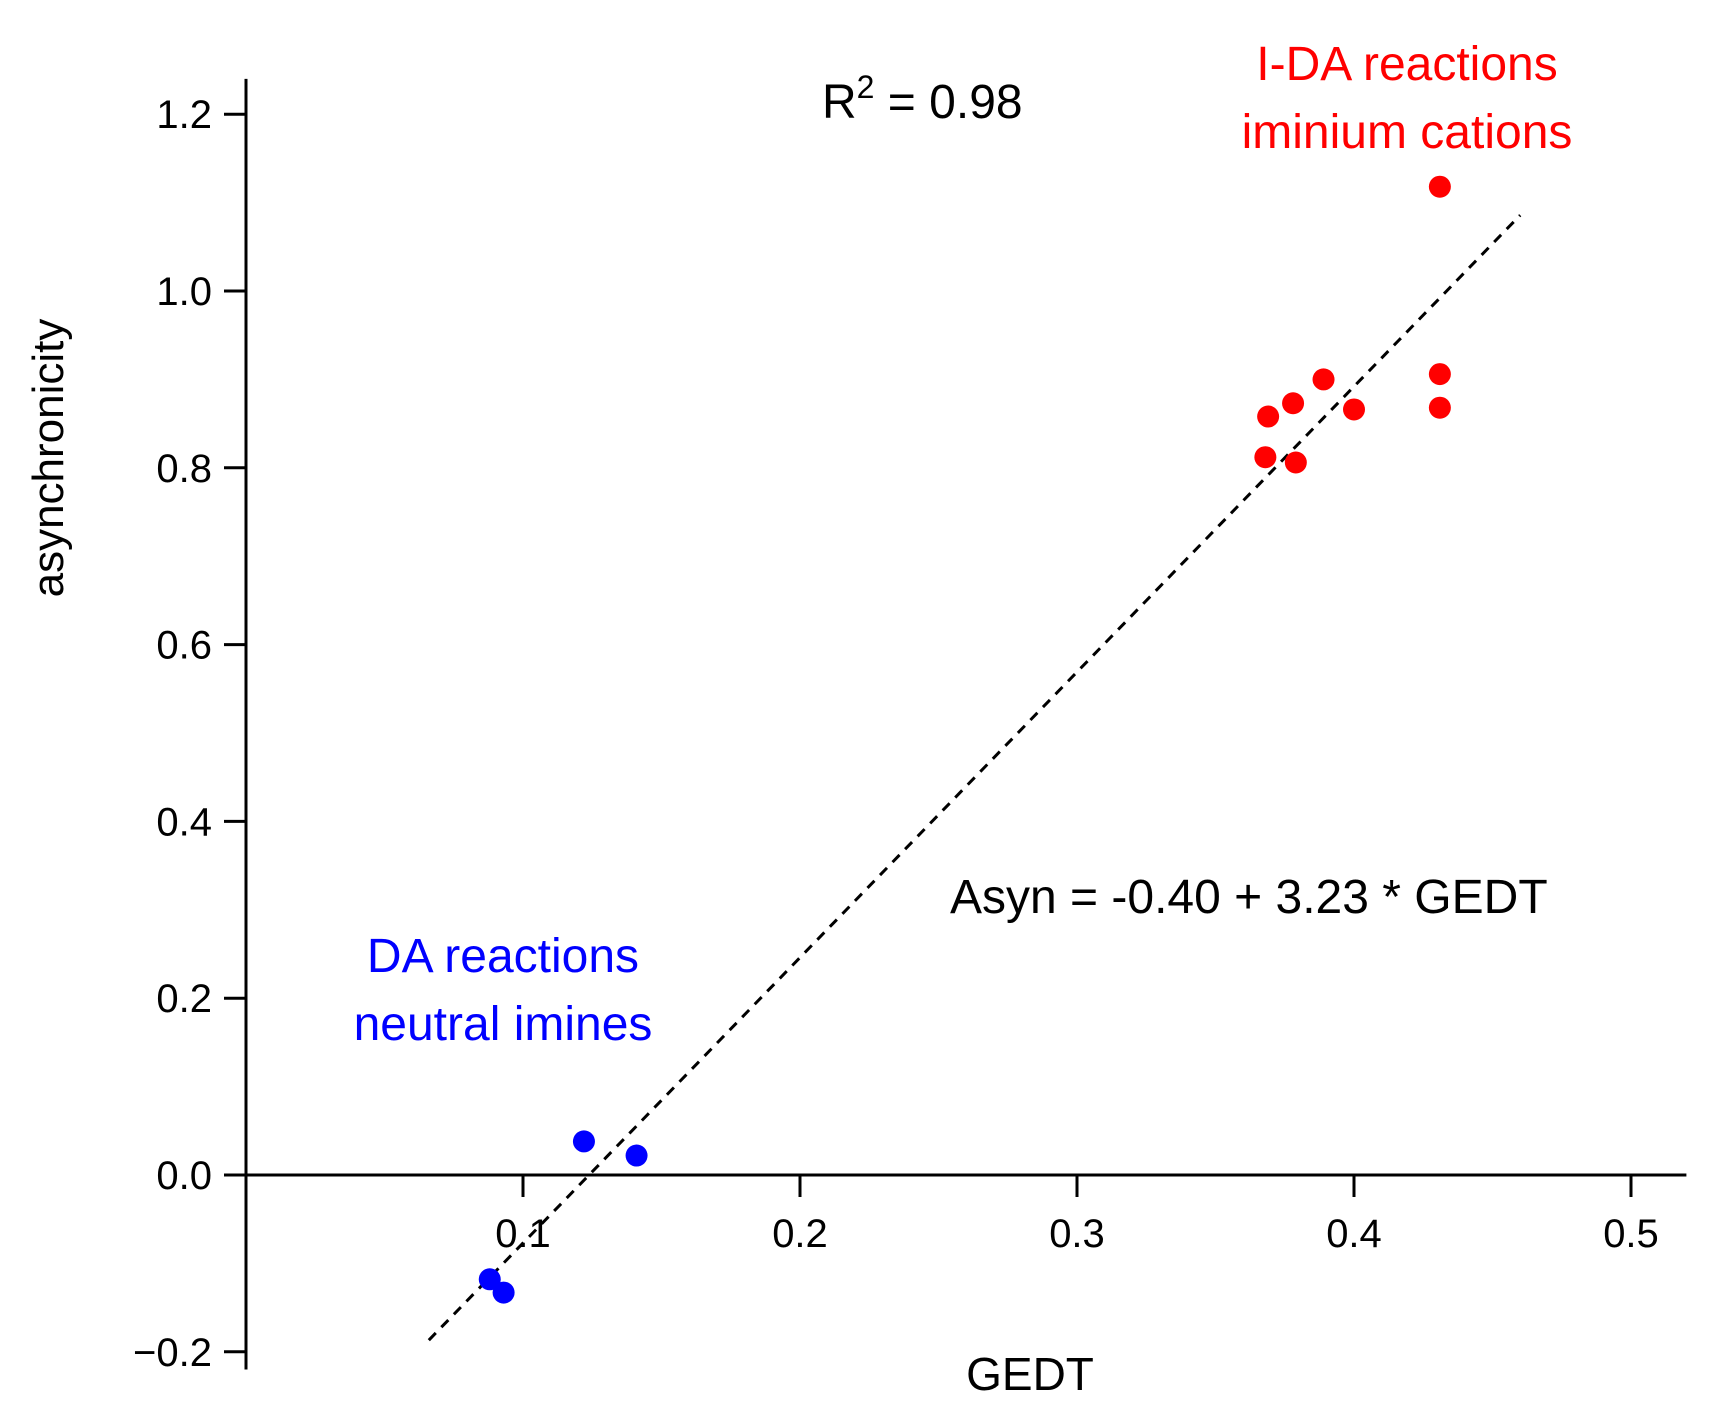 The image size is (1734, 1418). Describe the element at coordinates (1407, 132) in the screenshot. I see `red-group-label-line2: iminium cations` at that location.